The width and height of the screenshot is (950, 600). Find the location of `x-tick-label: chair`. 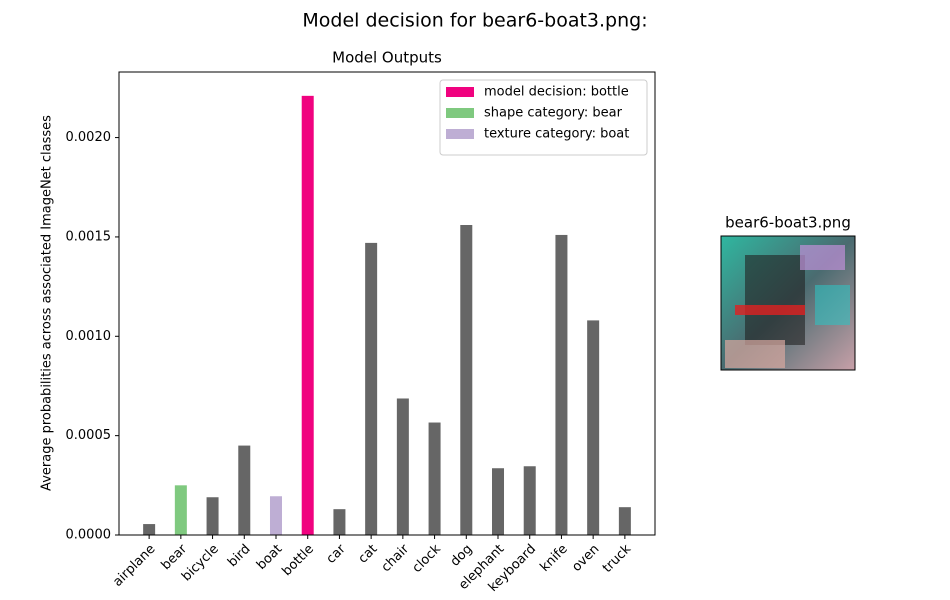

x-tick-label: chair is located at coordinates (396, 558).